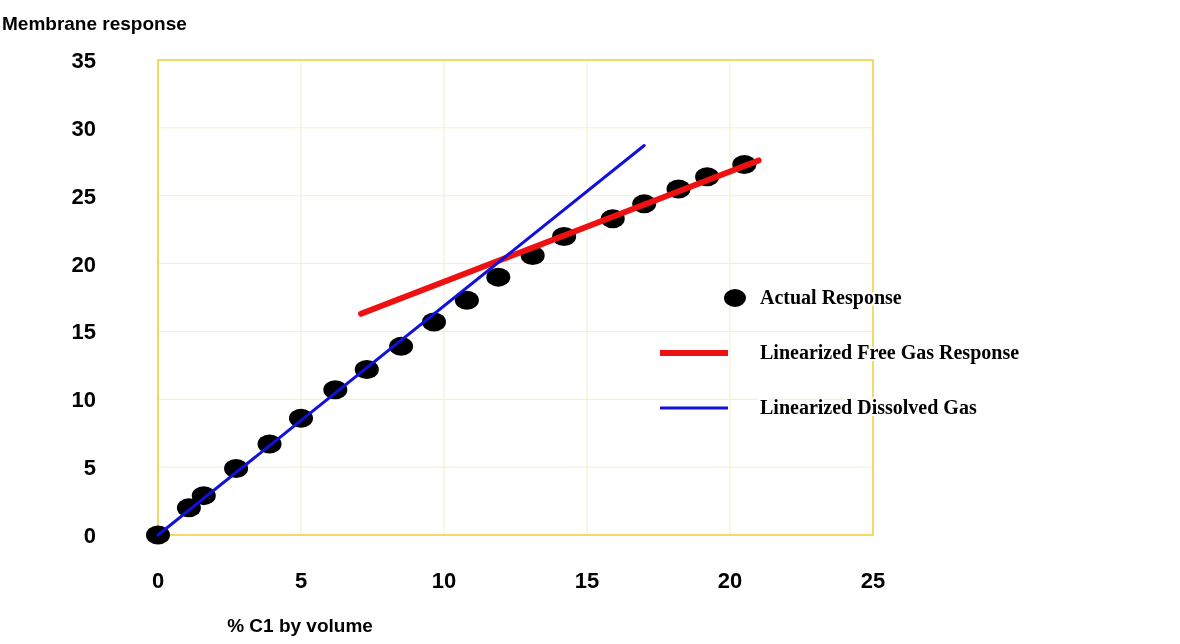 The height and width of the screenshot is (644, 1180). What do you see at coordinates (83, 400) in the screenshot?
I see `y-tick-label: 10` at bounding box center [83, 400].